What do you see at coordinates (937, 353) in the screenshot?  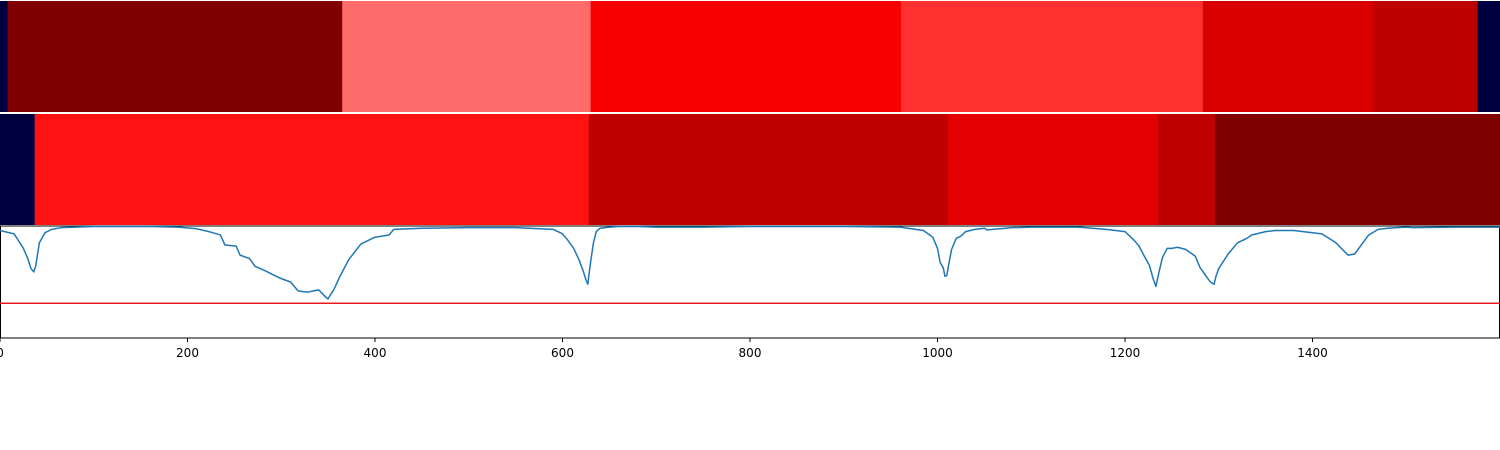 I see `x-tick-label-1000: 1000` at bounding box center [937, 353].